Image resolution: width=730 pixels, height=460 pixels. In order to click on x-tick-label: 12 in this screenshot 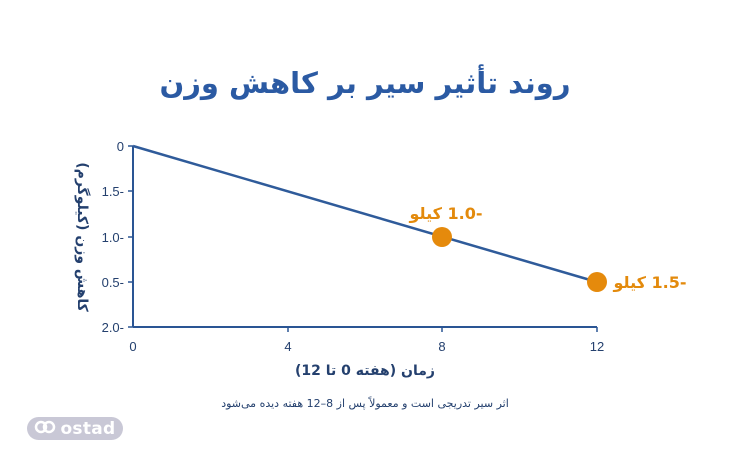, I will do `click(597, 346)`.